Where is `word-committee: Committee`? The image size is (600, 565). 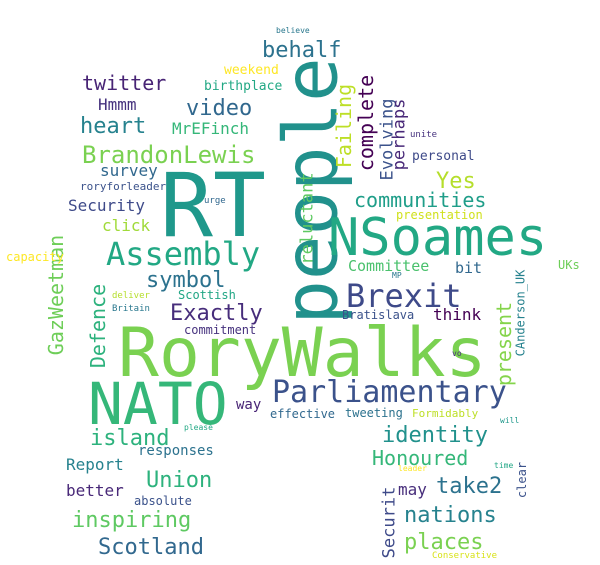 word-committee: Committee is located at coordinates (389, 266).